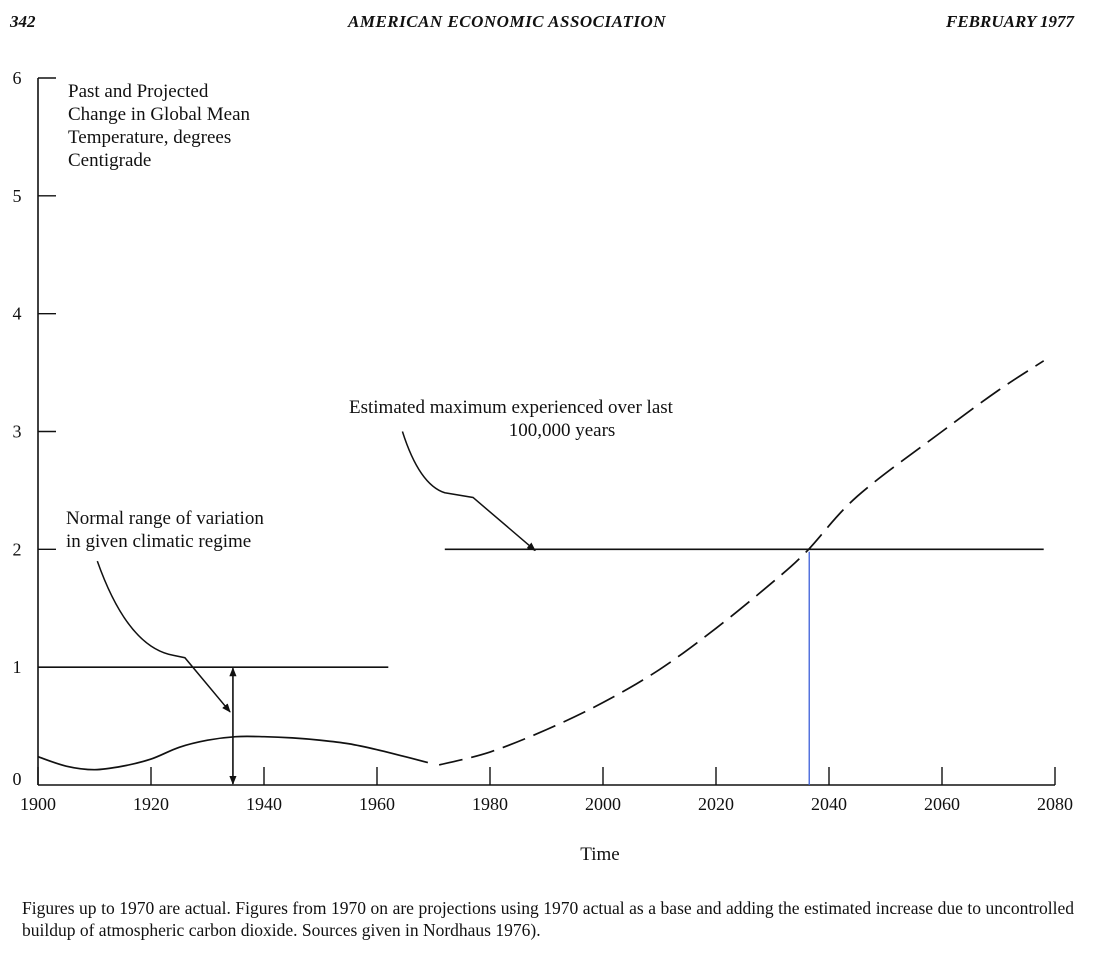 The width and height of the screenshot is (1100, 973). I want to click on x-tick-label: 2020, so click(716, 804).